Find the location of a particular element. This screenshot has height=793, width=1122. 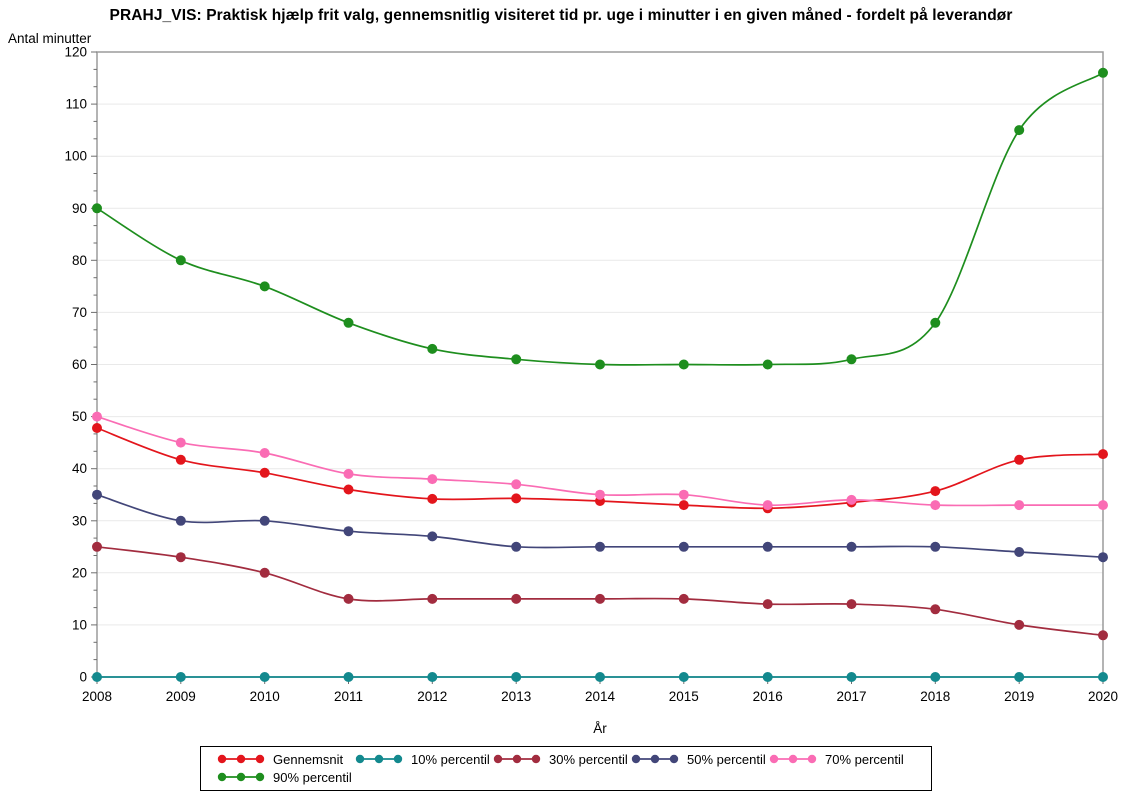

legend-item-50%-percentil: 50% percentil is located at coordinates (698, 759).